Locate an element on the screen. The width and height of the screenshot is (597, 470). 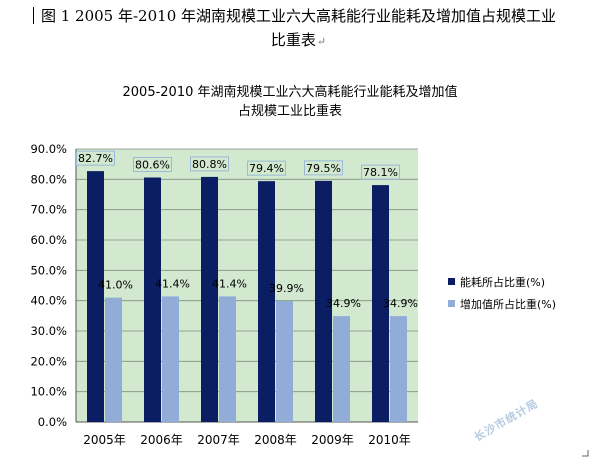
data-label-energy: 79.5% is located at coordinates (323, 168).